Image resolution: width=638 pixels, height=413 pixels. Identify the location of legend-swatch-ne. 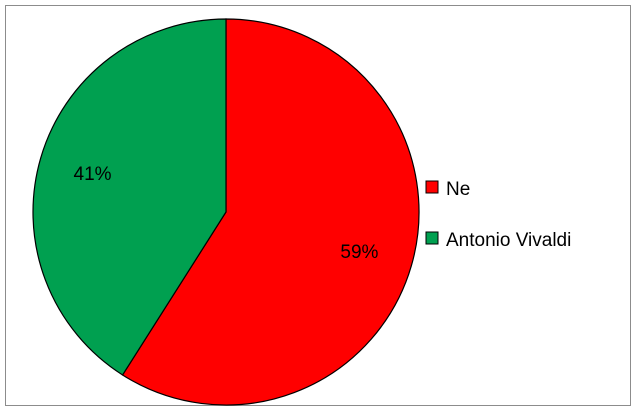
(432, 187).